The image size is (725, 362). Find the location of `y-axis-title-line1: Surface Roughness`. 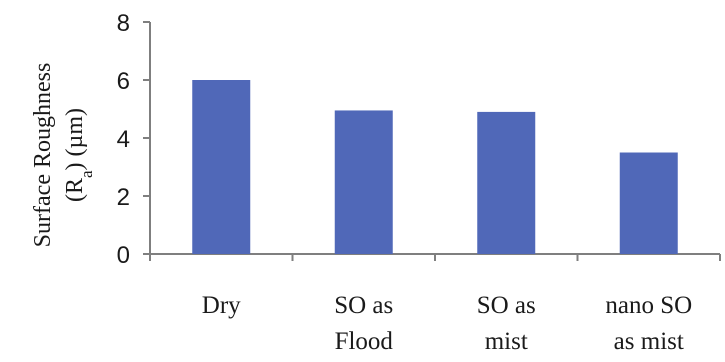

y-axis-title-line1: Surface Roughness is located at coordinates (43, 155).